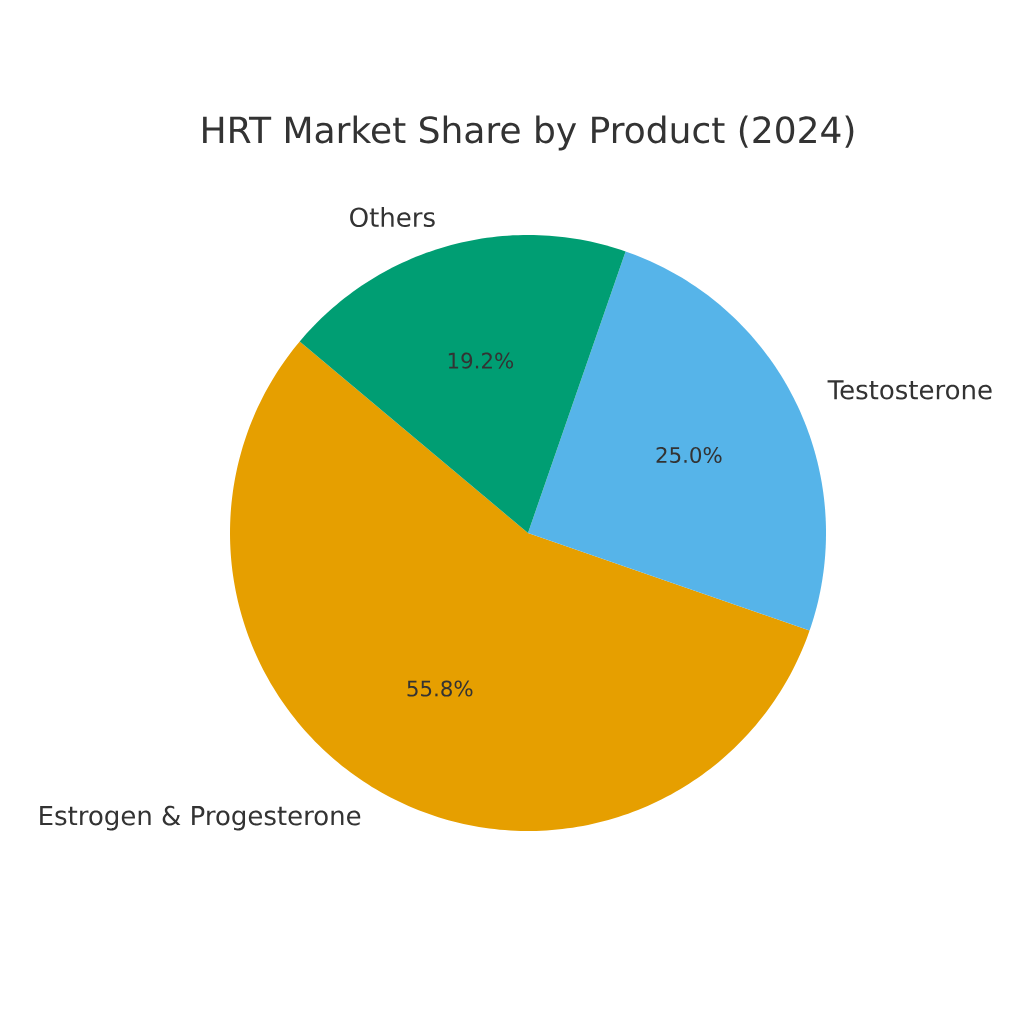  Describe the element at coordinates (689, 455) in the screenshot. I see `data-label: 25.0%` at that location.